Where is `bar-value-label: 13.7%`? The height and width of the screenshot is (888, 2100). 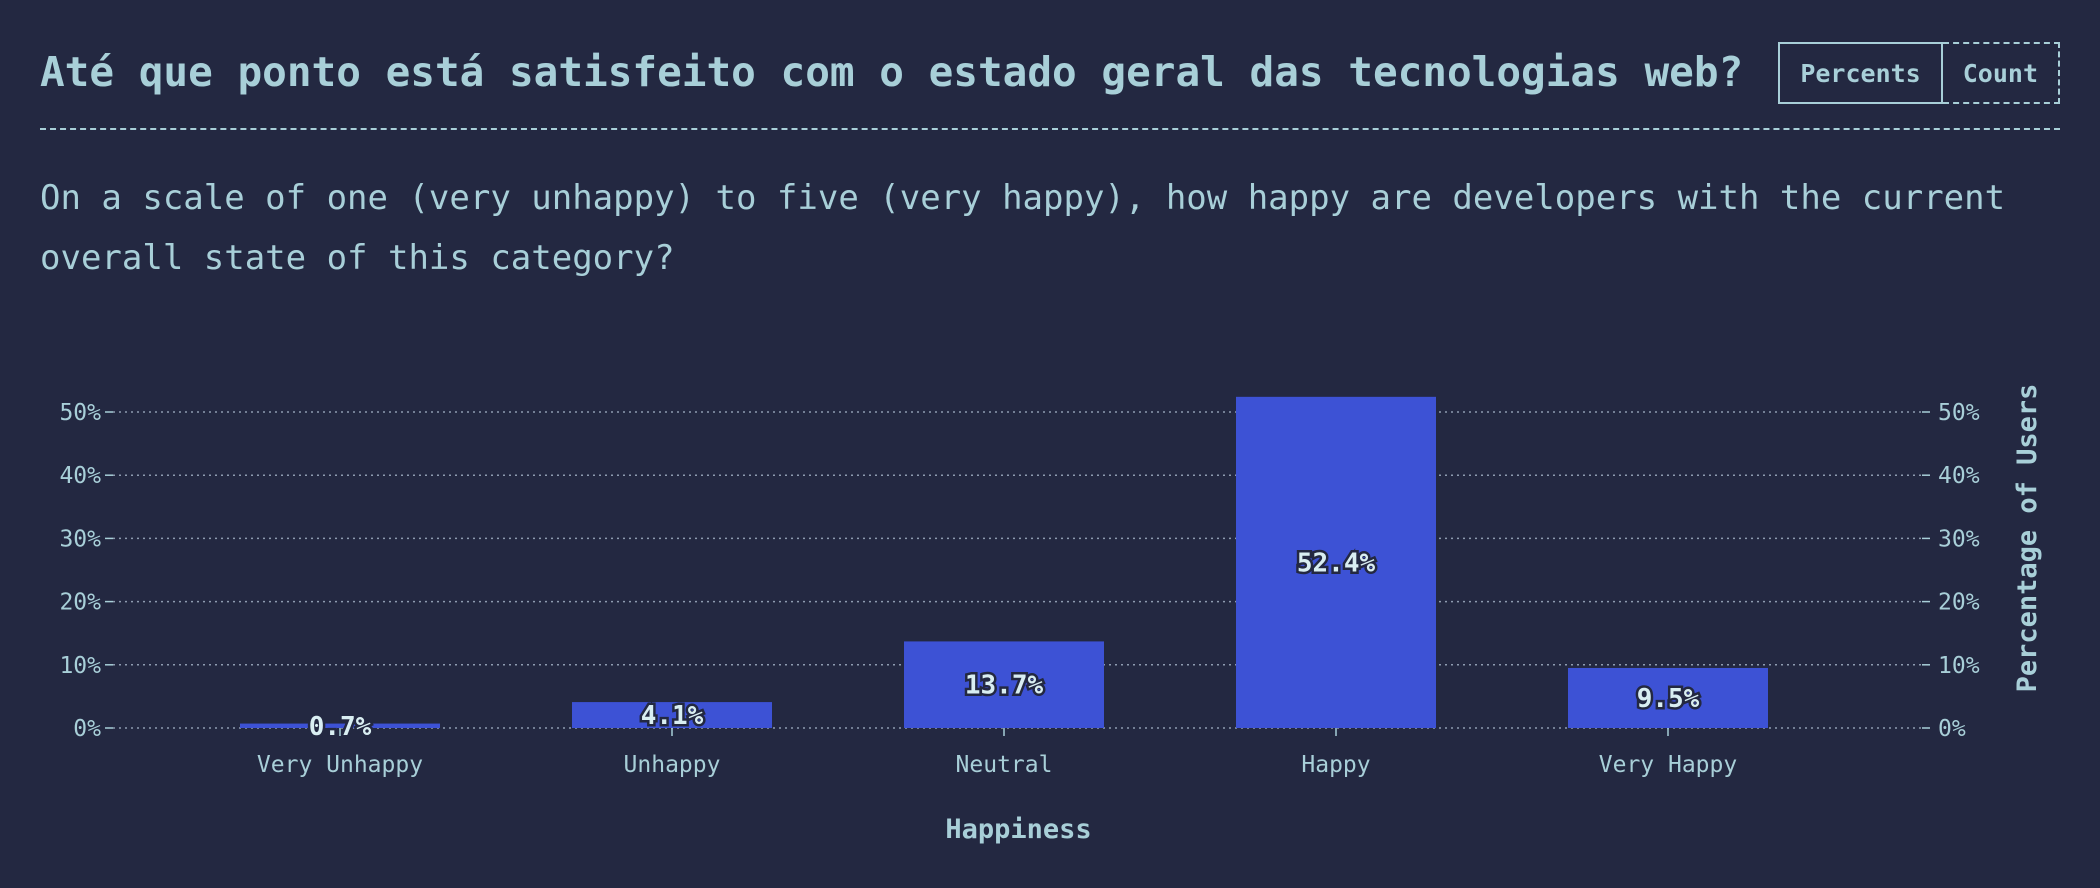 bar-value-label: 13.7% is located at coordinates (1004, 686).